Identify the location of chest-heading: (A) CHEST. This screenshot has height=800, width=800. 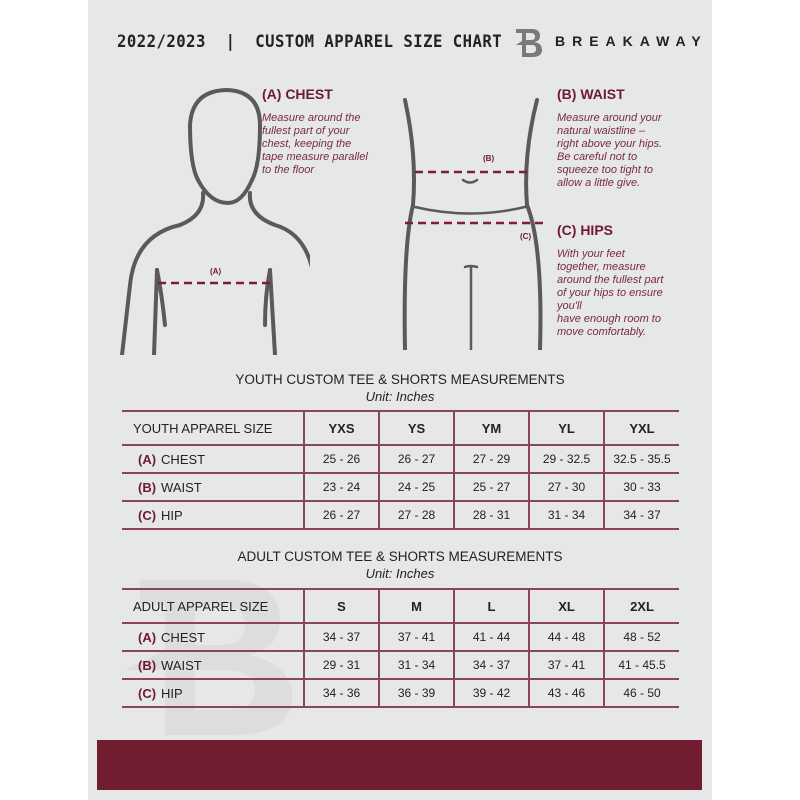
(297, 94).